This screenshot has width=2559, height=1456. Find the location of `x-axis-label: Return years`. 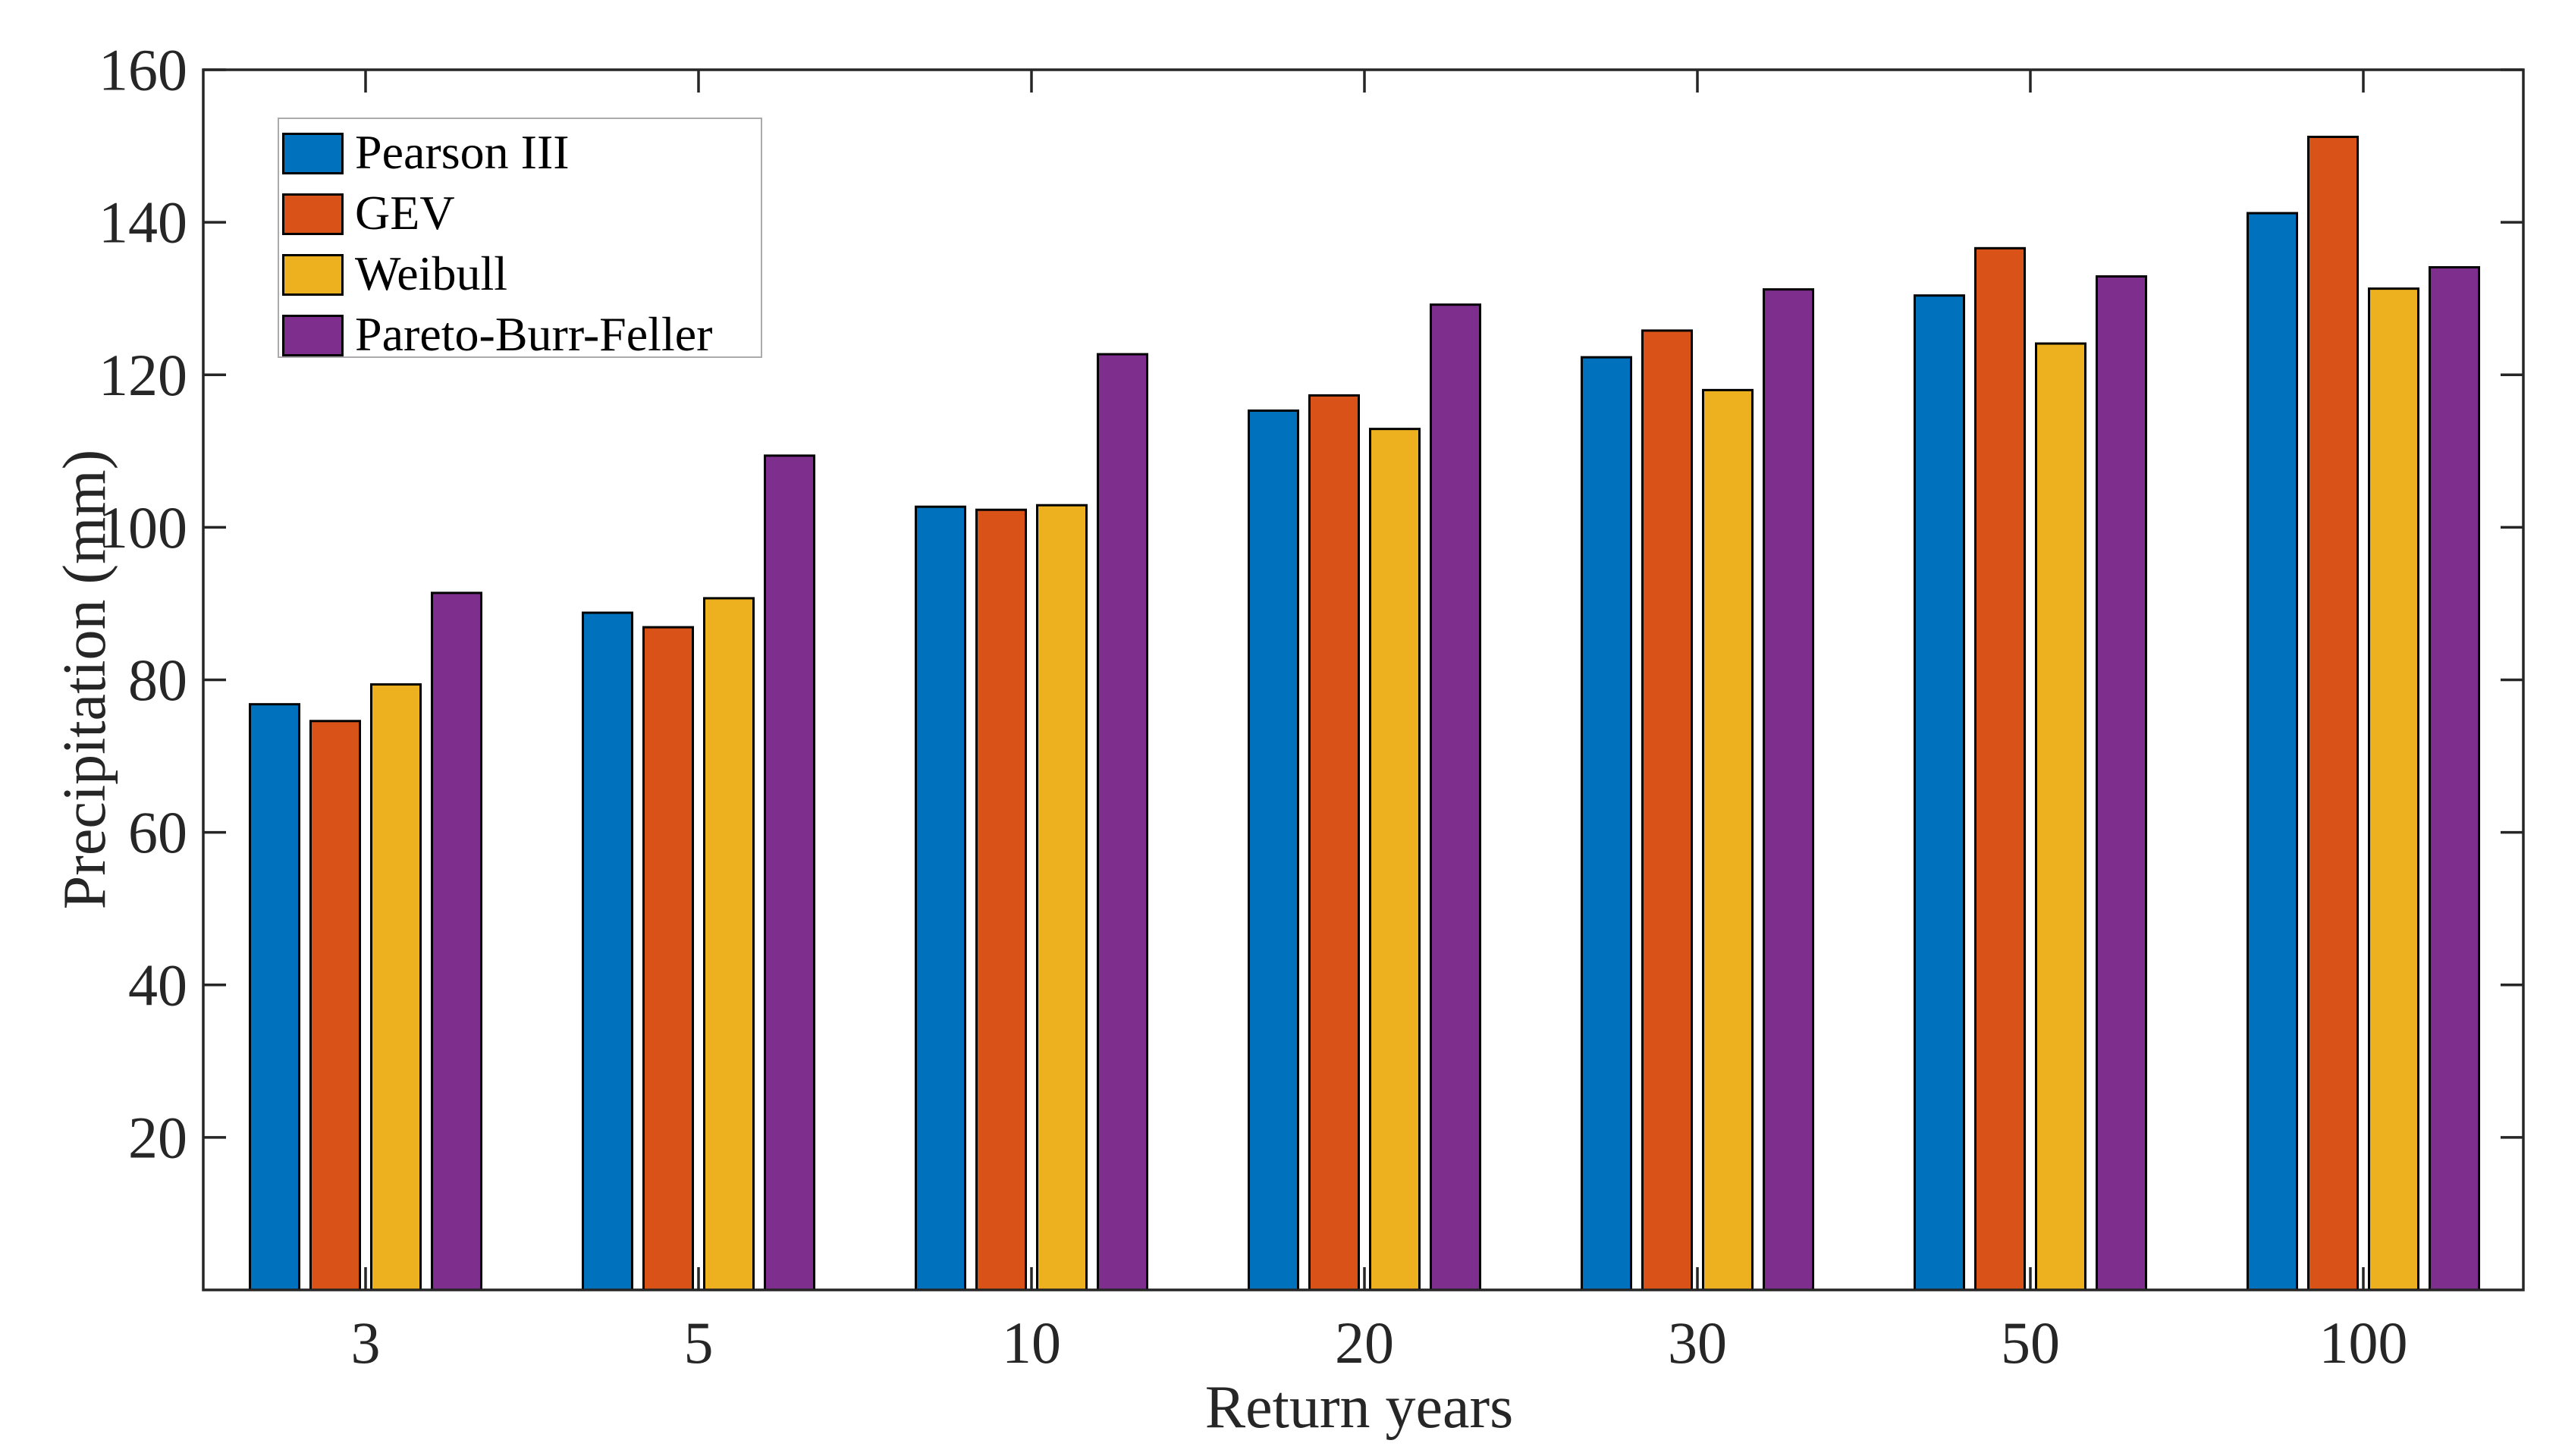

x-axis-label: Return years is located at coordinates (1359, 1407).